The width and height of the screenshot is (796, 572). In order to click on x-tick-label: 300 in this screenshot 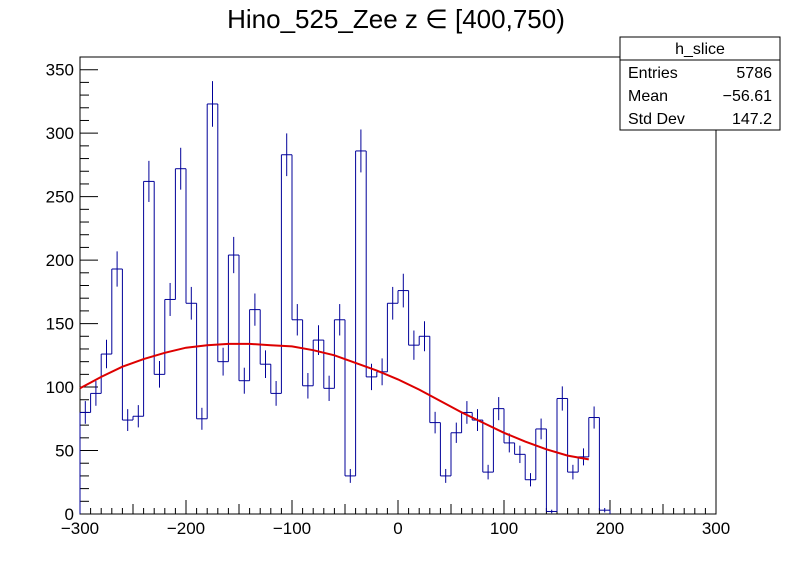, I will do `click(716, 528)`.